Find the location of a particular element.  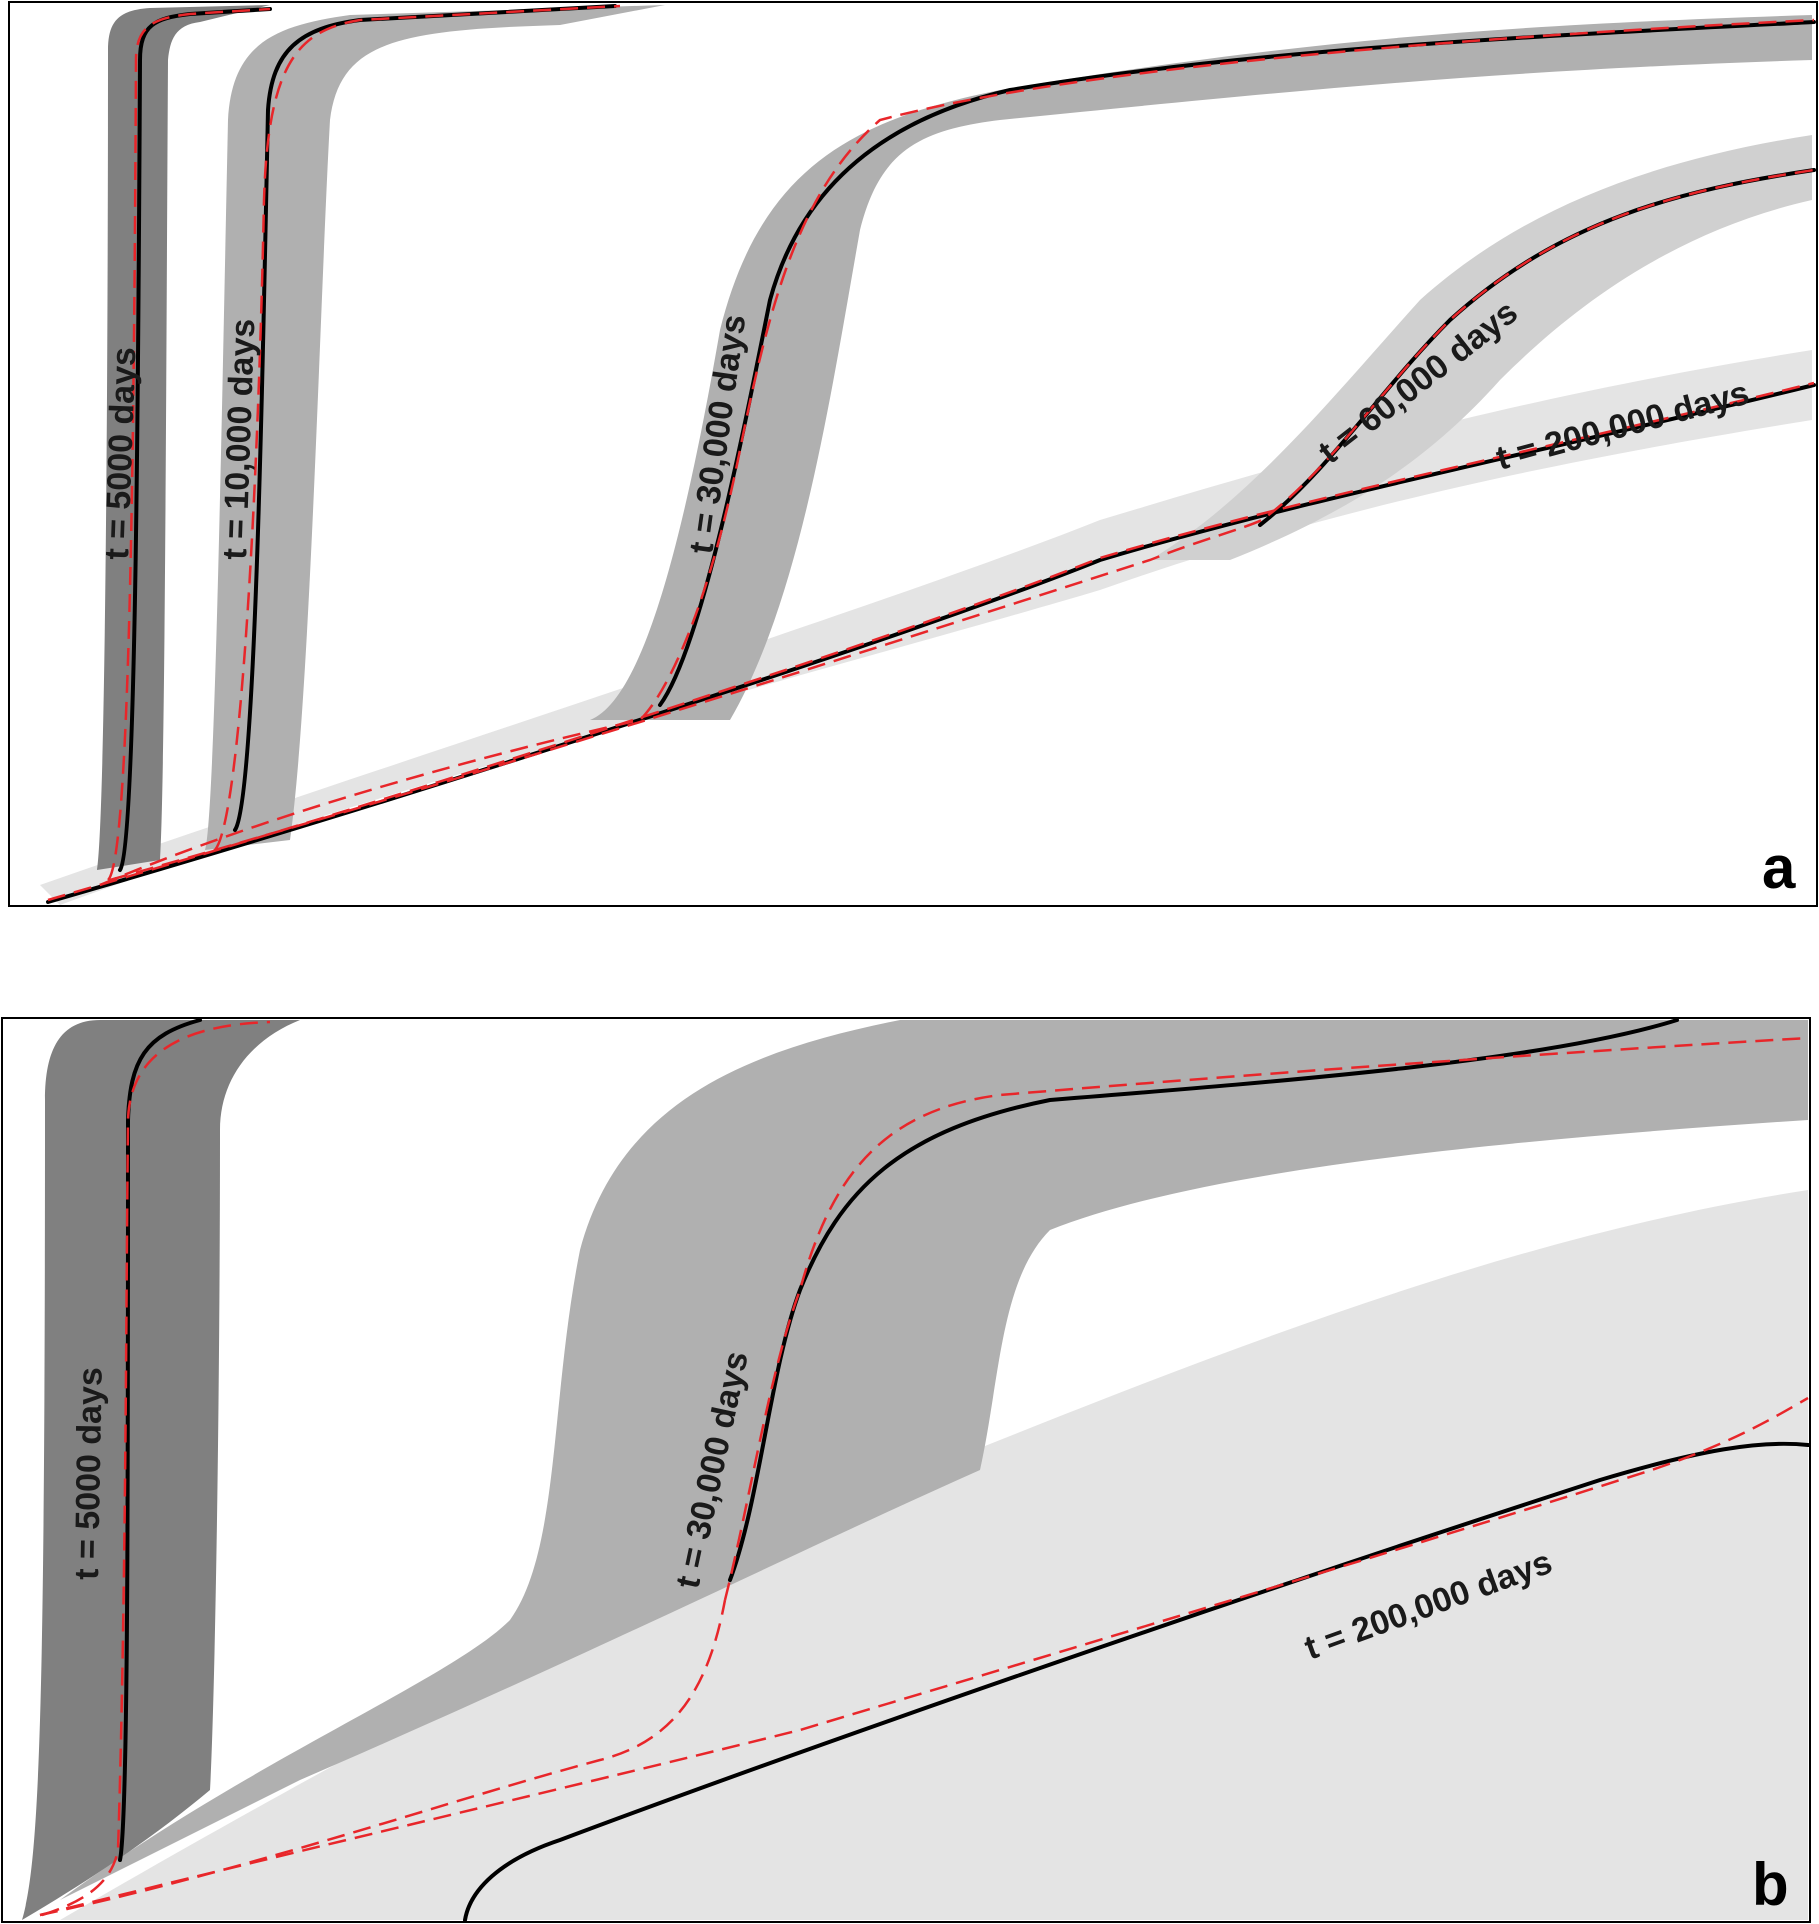

dashed-b-30000-lower is located at coordinates (383, 1758).